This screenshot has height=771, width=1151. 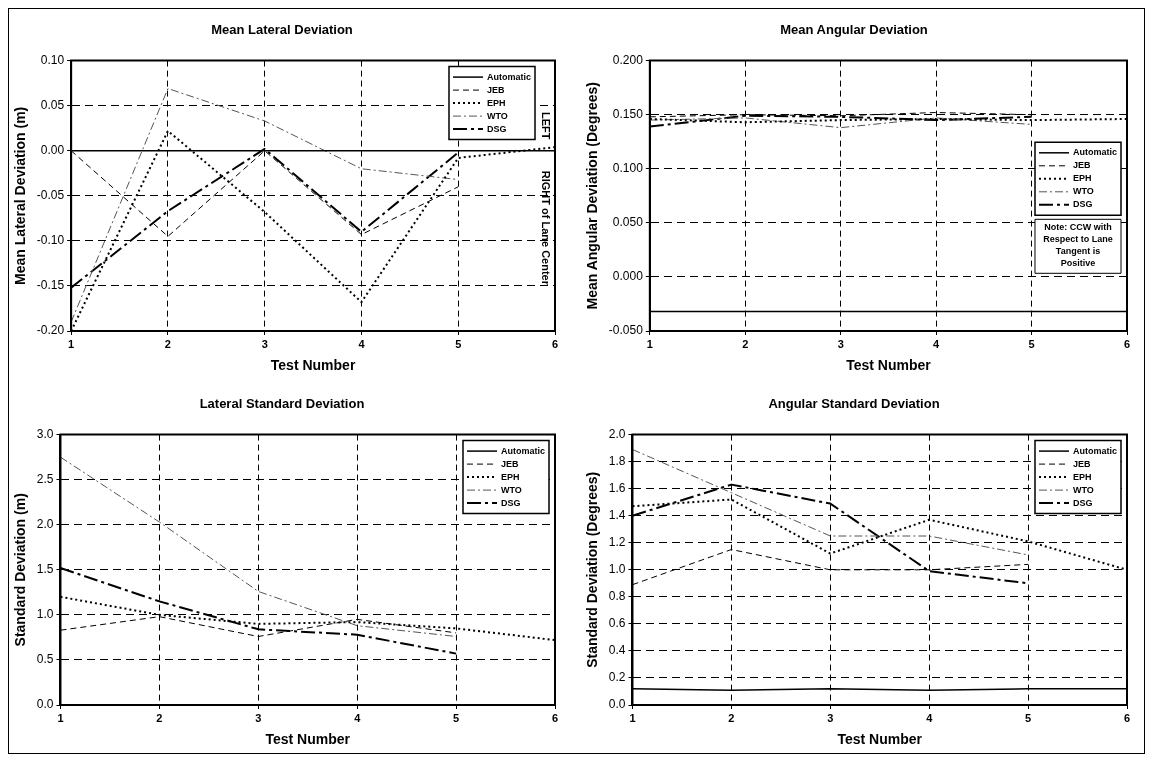 What do you see at coordinates (617, 677) in the screenshot?
I see `y-tick-label: 0.2` at bounding box center [617, 677].